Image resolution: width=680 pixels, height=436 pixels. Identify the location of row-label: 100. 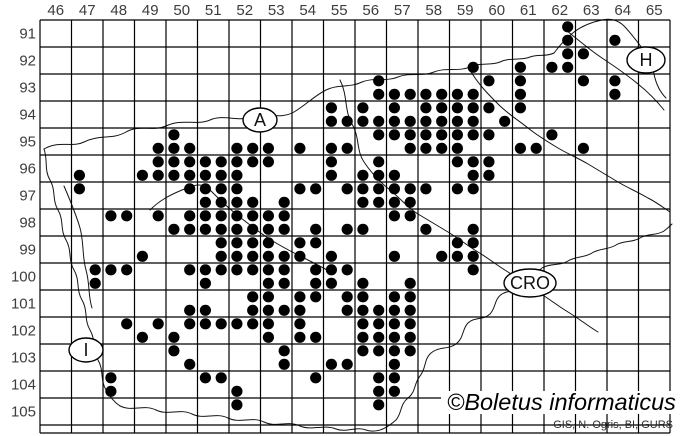
(23, 277).